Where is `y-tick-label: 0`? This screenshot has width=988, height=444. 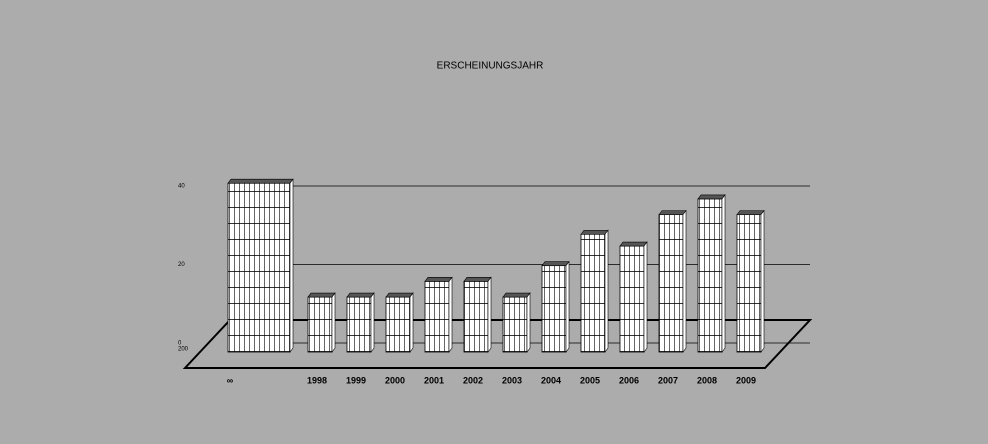 y-tick-label: 0 is located at coordinates (180, 344).